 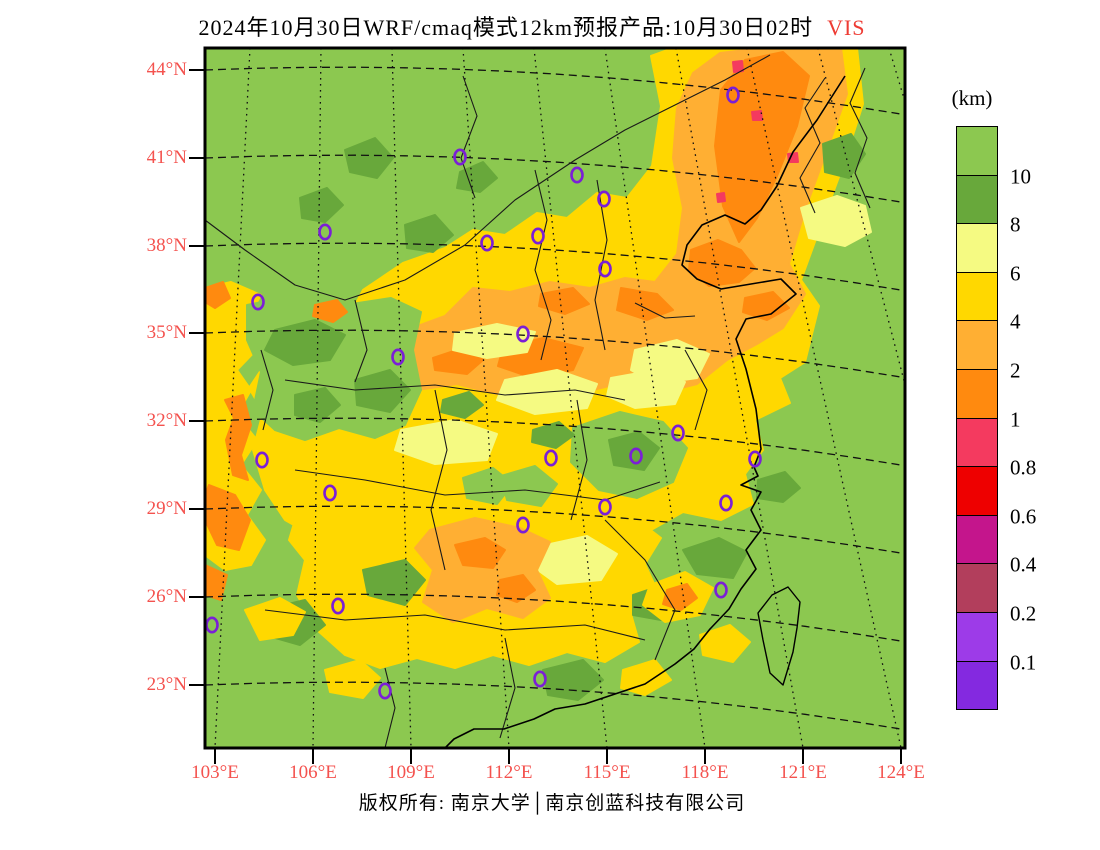 I want to click on legend-threshold-label: 1, so click(x=1015, y=419).